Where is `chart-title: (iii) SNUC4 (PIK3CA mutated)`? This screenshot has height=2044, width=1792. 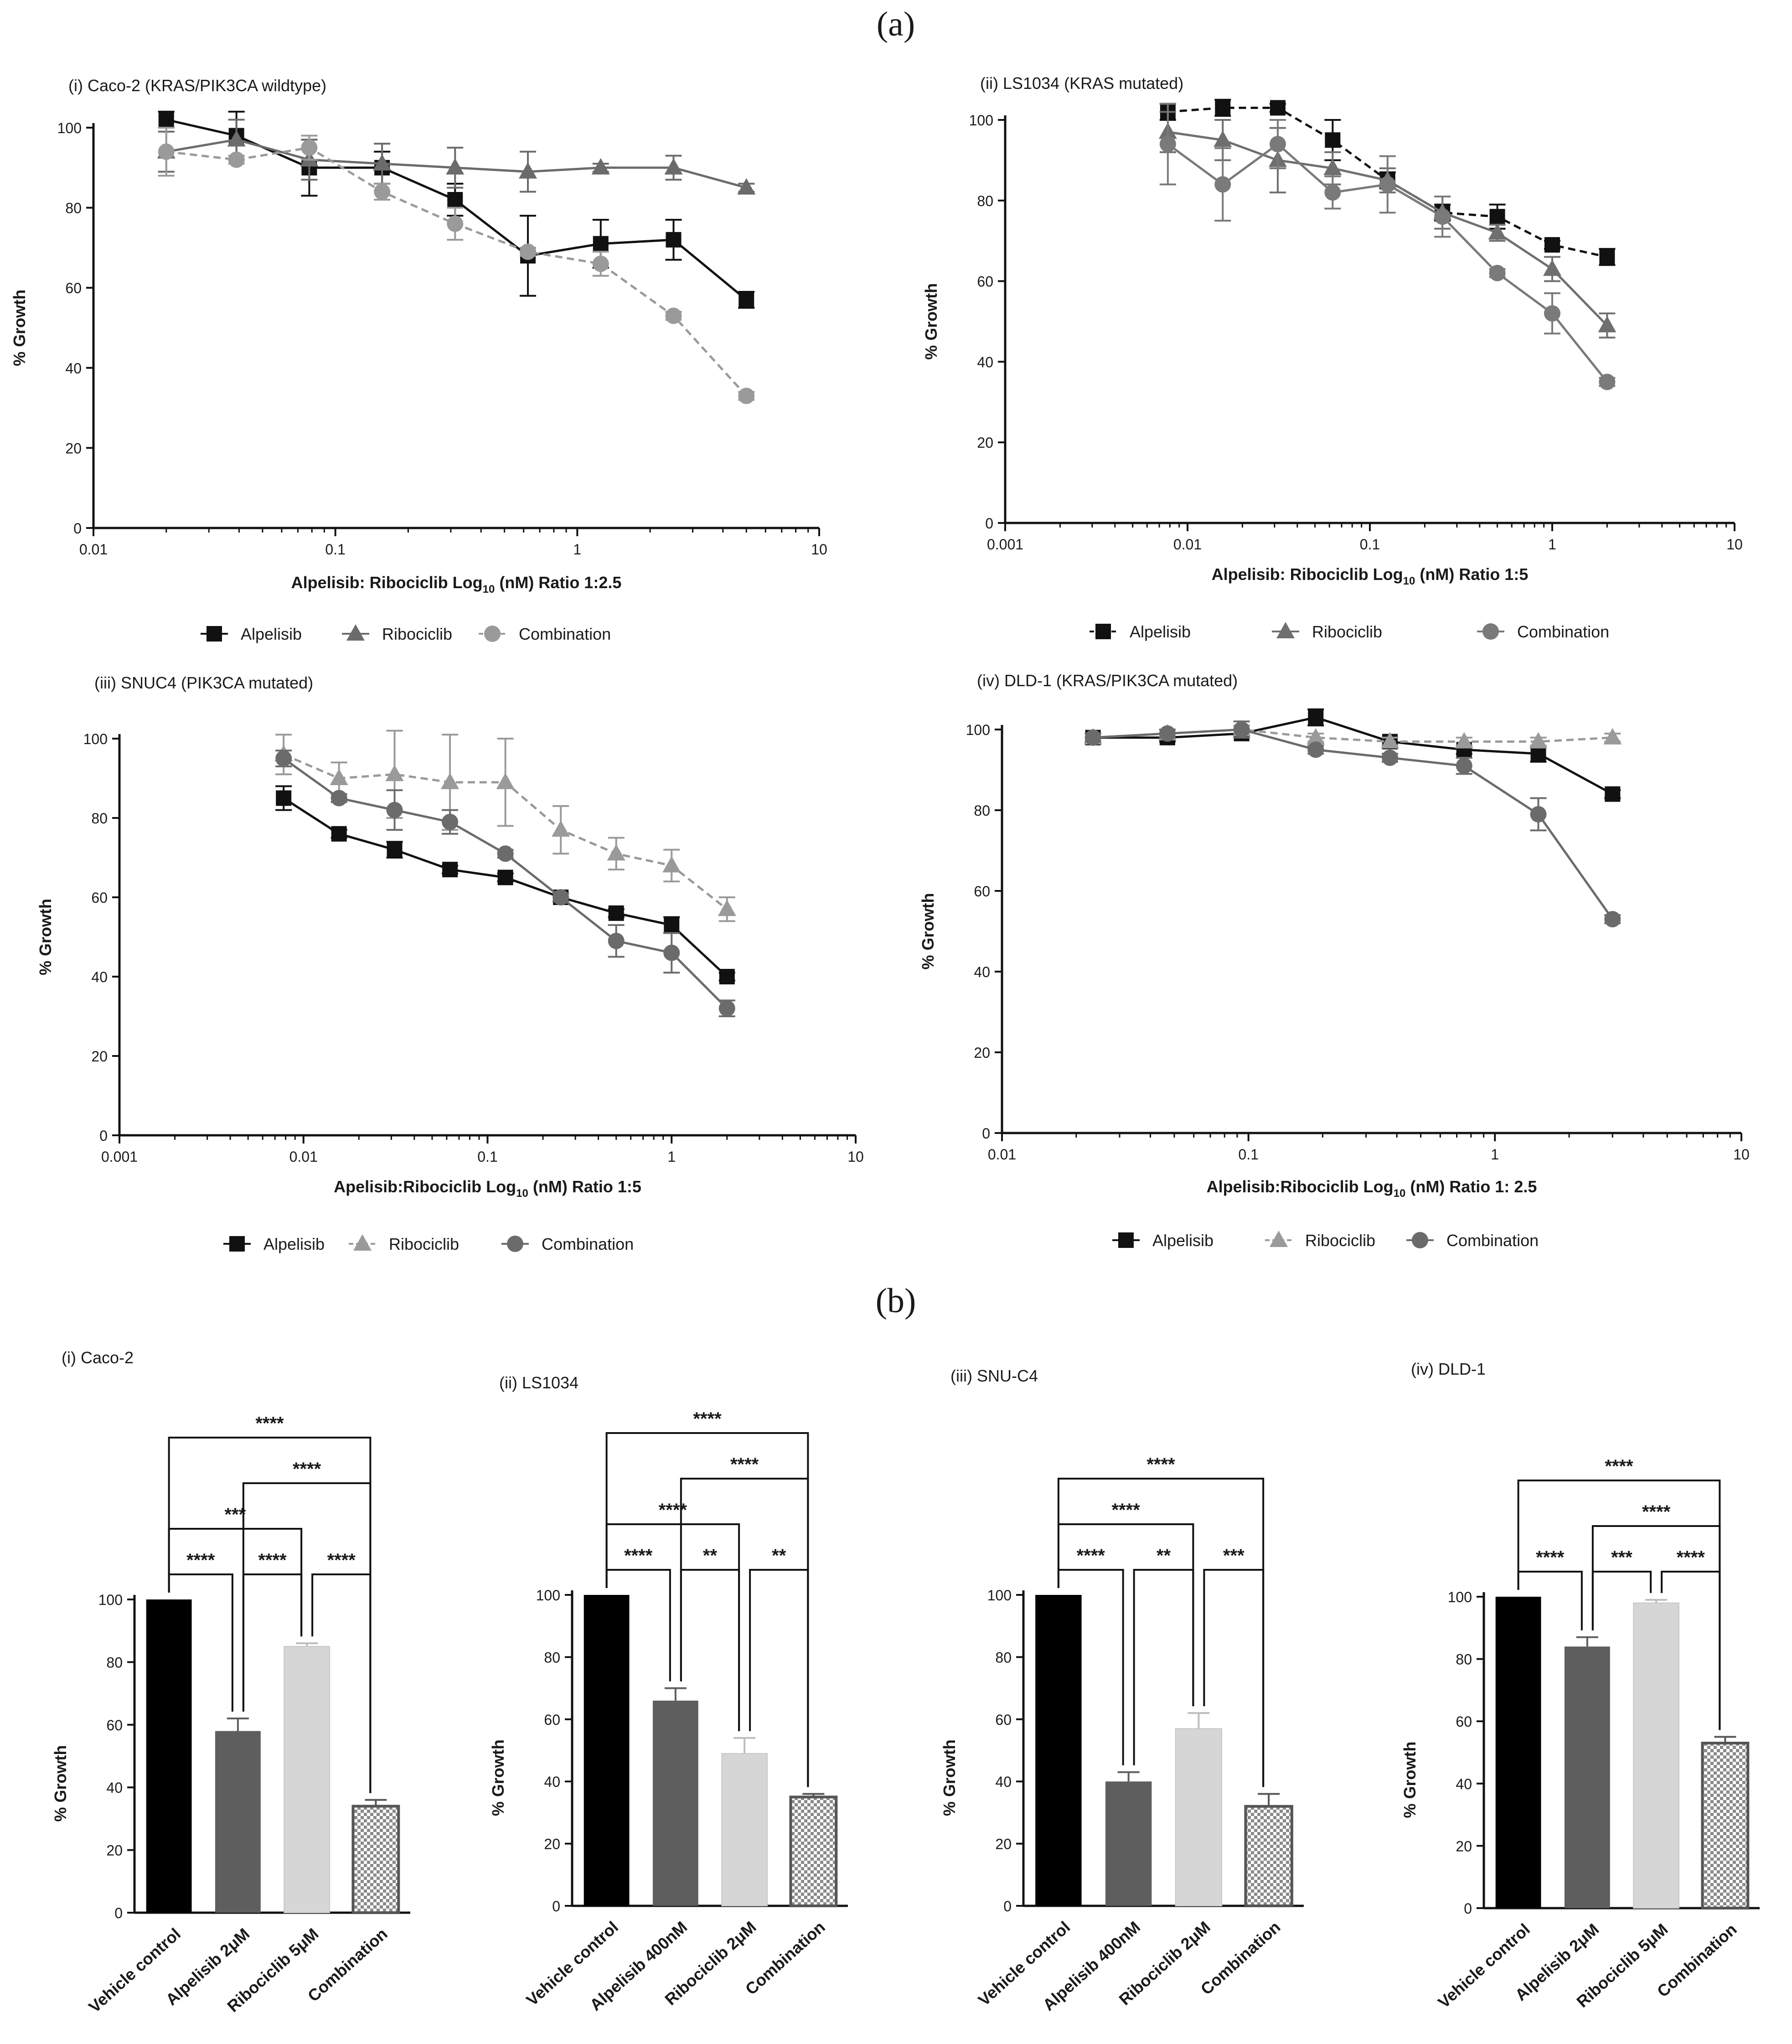
chart-title: (iii) SNUC4 (PIK3CA mutated) is located at coordinates (203, 682).